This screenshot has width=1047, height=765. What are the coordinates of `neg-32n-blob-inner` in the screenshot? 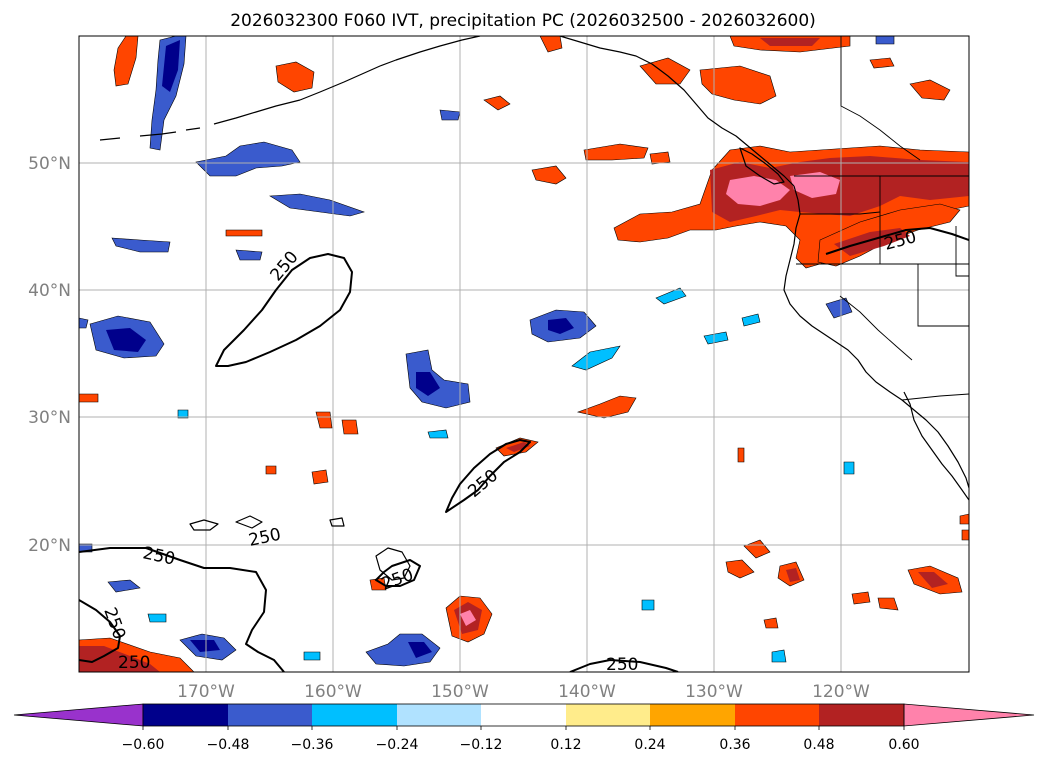 It's located at (428, 384).